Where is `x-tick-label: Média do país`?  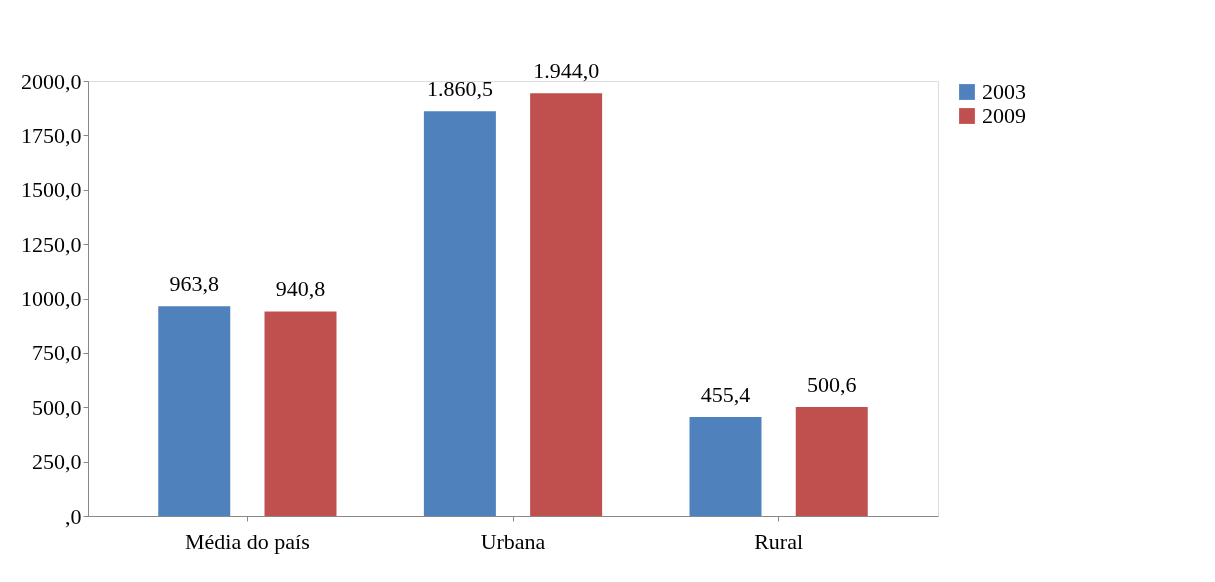 x-tick-label: Média do país is located at coordinates (247, 541).